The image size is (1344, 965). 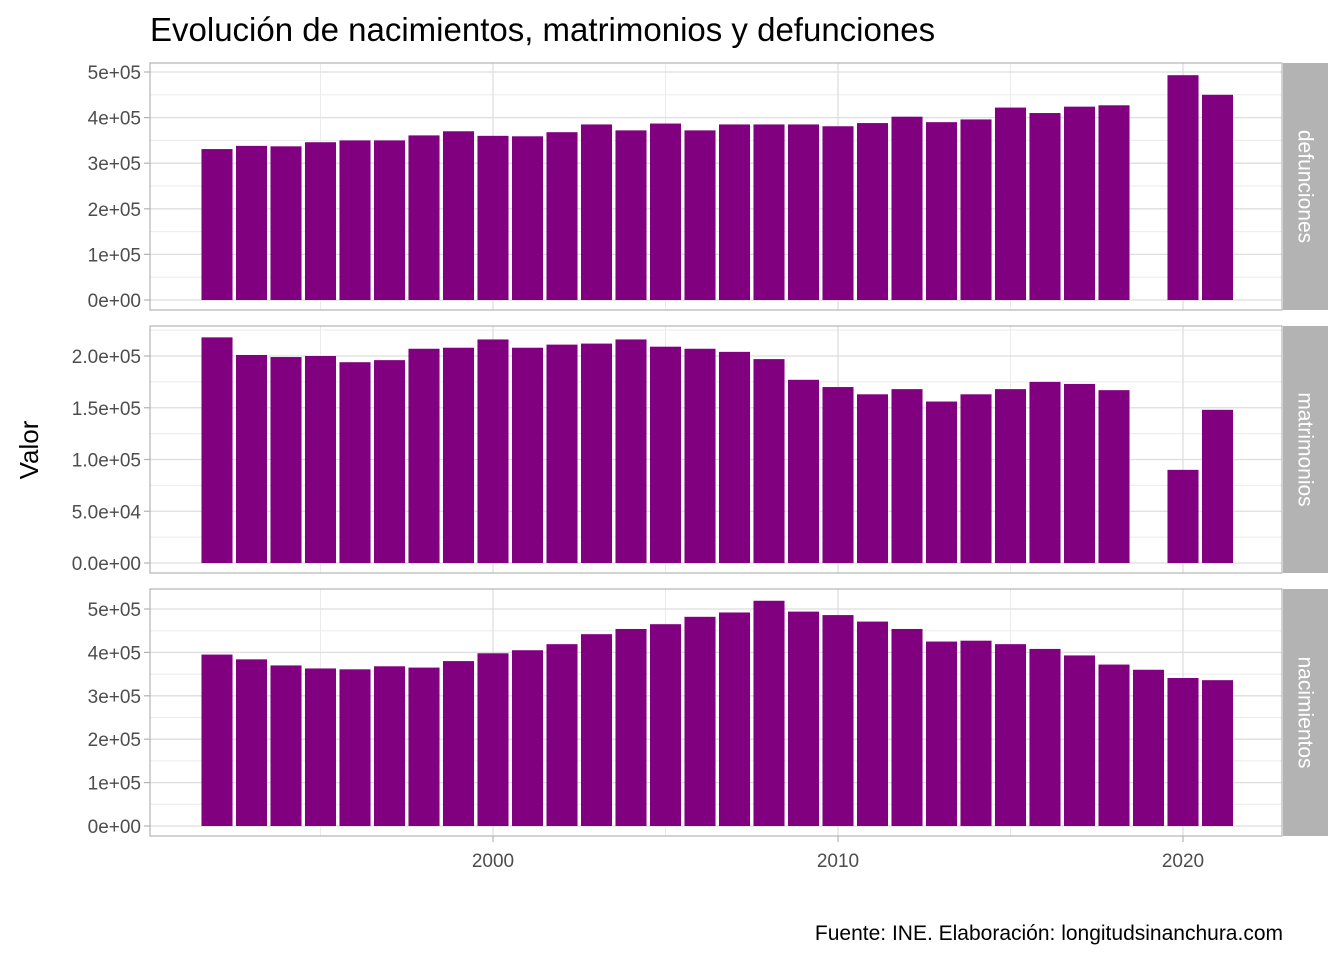 I want to click on bar-matrimonios-1993, so click(x=217, y=450).